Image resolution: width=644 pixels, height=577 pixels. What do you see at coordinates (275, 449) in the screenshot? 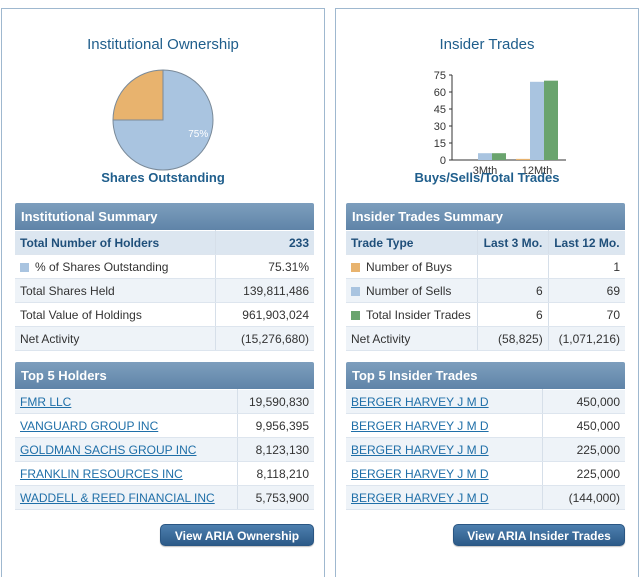
I see `holder-shares: 8,123,130` at bounding box center [275, 449].